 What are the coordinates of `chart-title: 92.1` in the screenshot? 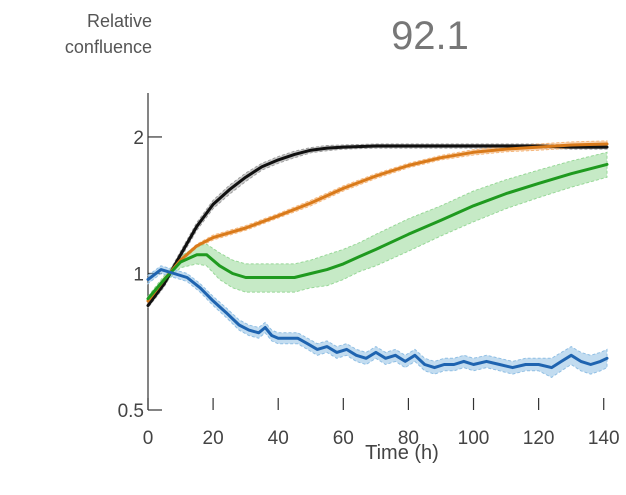 It's located at (430, 36).